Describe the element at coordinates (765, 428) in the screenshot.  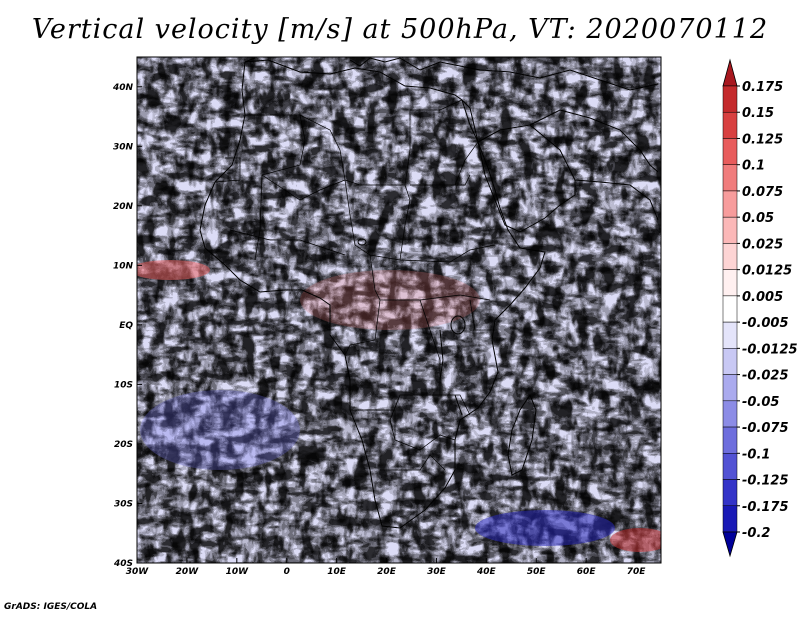
I see `colorbar-label: -0.075` at that location.